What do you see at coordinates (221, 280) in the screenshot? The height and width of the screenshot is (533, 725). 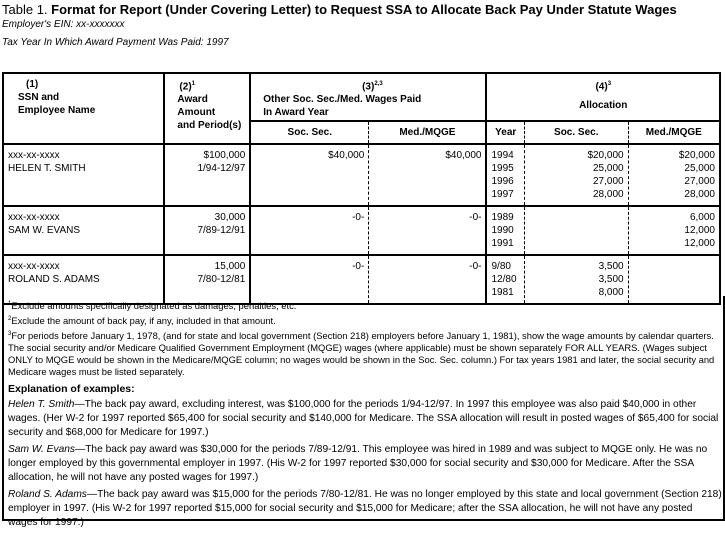 I see `award-period: 7/80-12/81` at bounding box center [221, 280].